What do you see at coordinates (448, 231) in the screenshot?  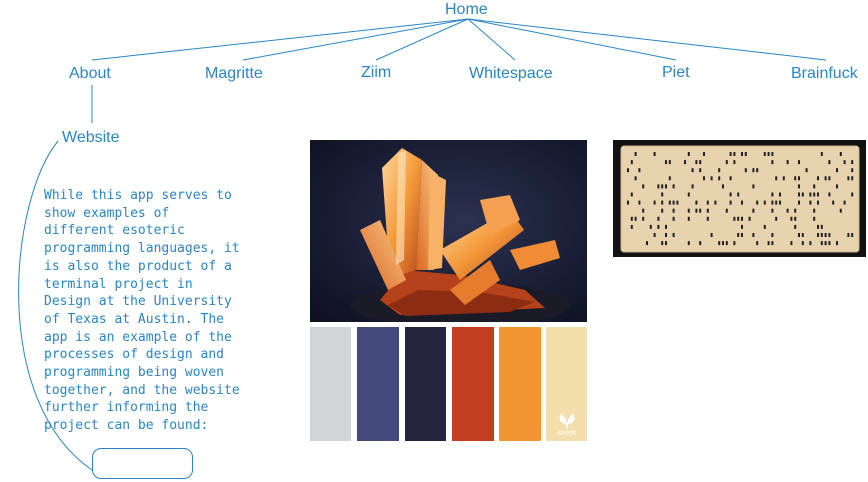 I see `crystal-photo` at bounding box center [448, 231].